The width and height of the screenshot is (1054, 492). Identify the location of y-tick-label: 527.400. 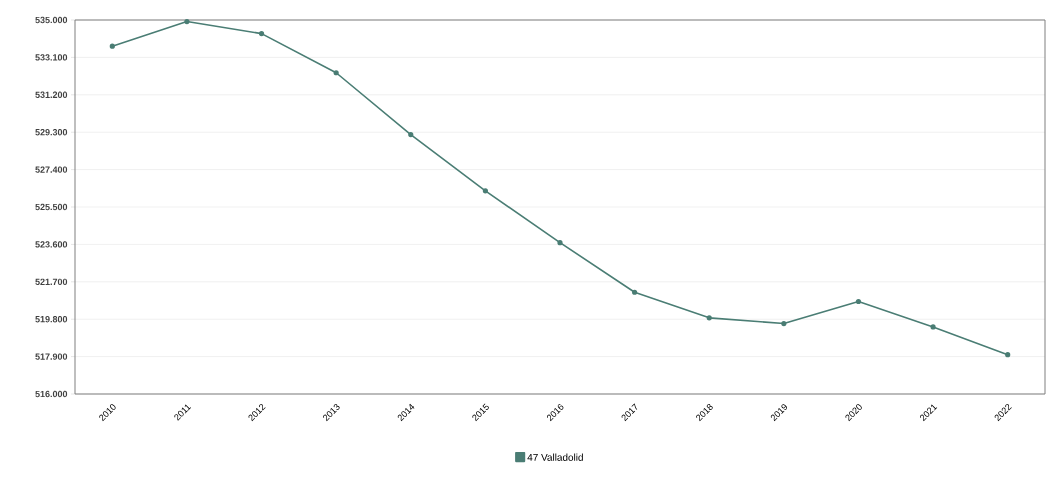
(51, 169).